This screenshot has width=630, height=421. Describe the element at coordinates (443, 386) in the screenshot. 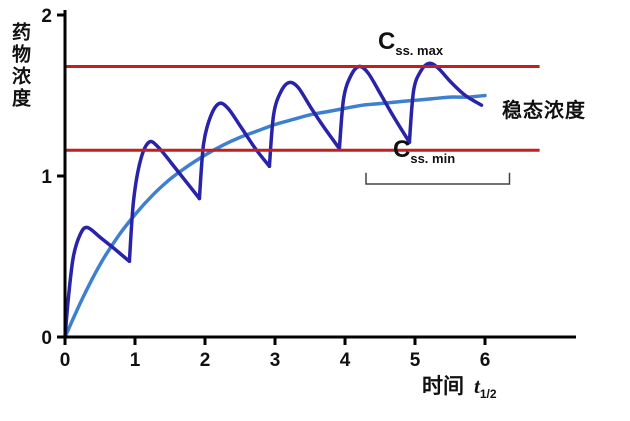

I see `x-axis-title-text: 时间` at that location.